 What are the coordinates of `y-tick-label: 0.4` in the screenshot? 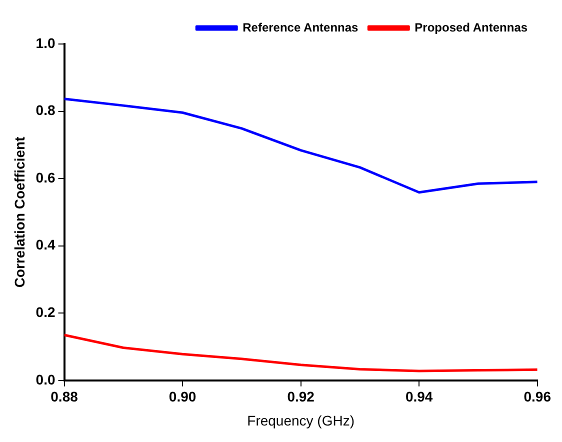 It's located at (46, 244).